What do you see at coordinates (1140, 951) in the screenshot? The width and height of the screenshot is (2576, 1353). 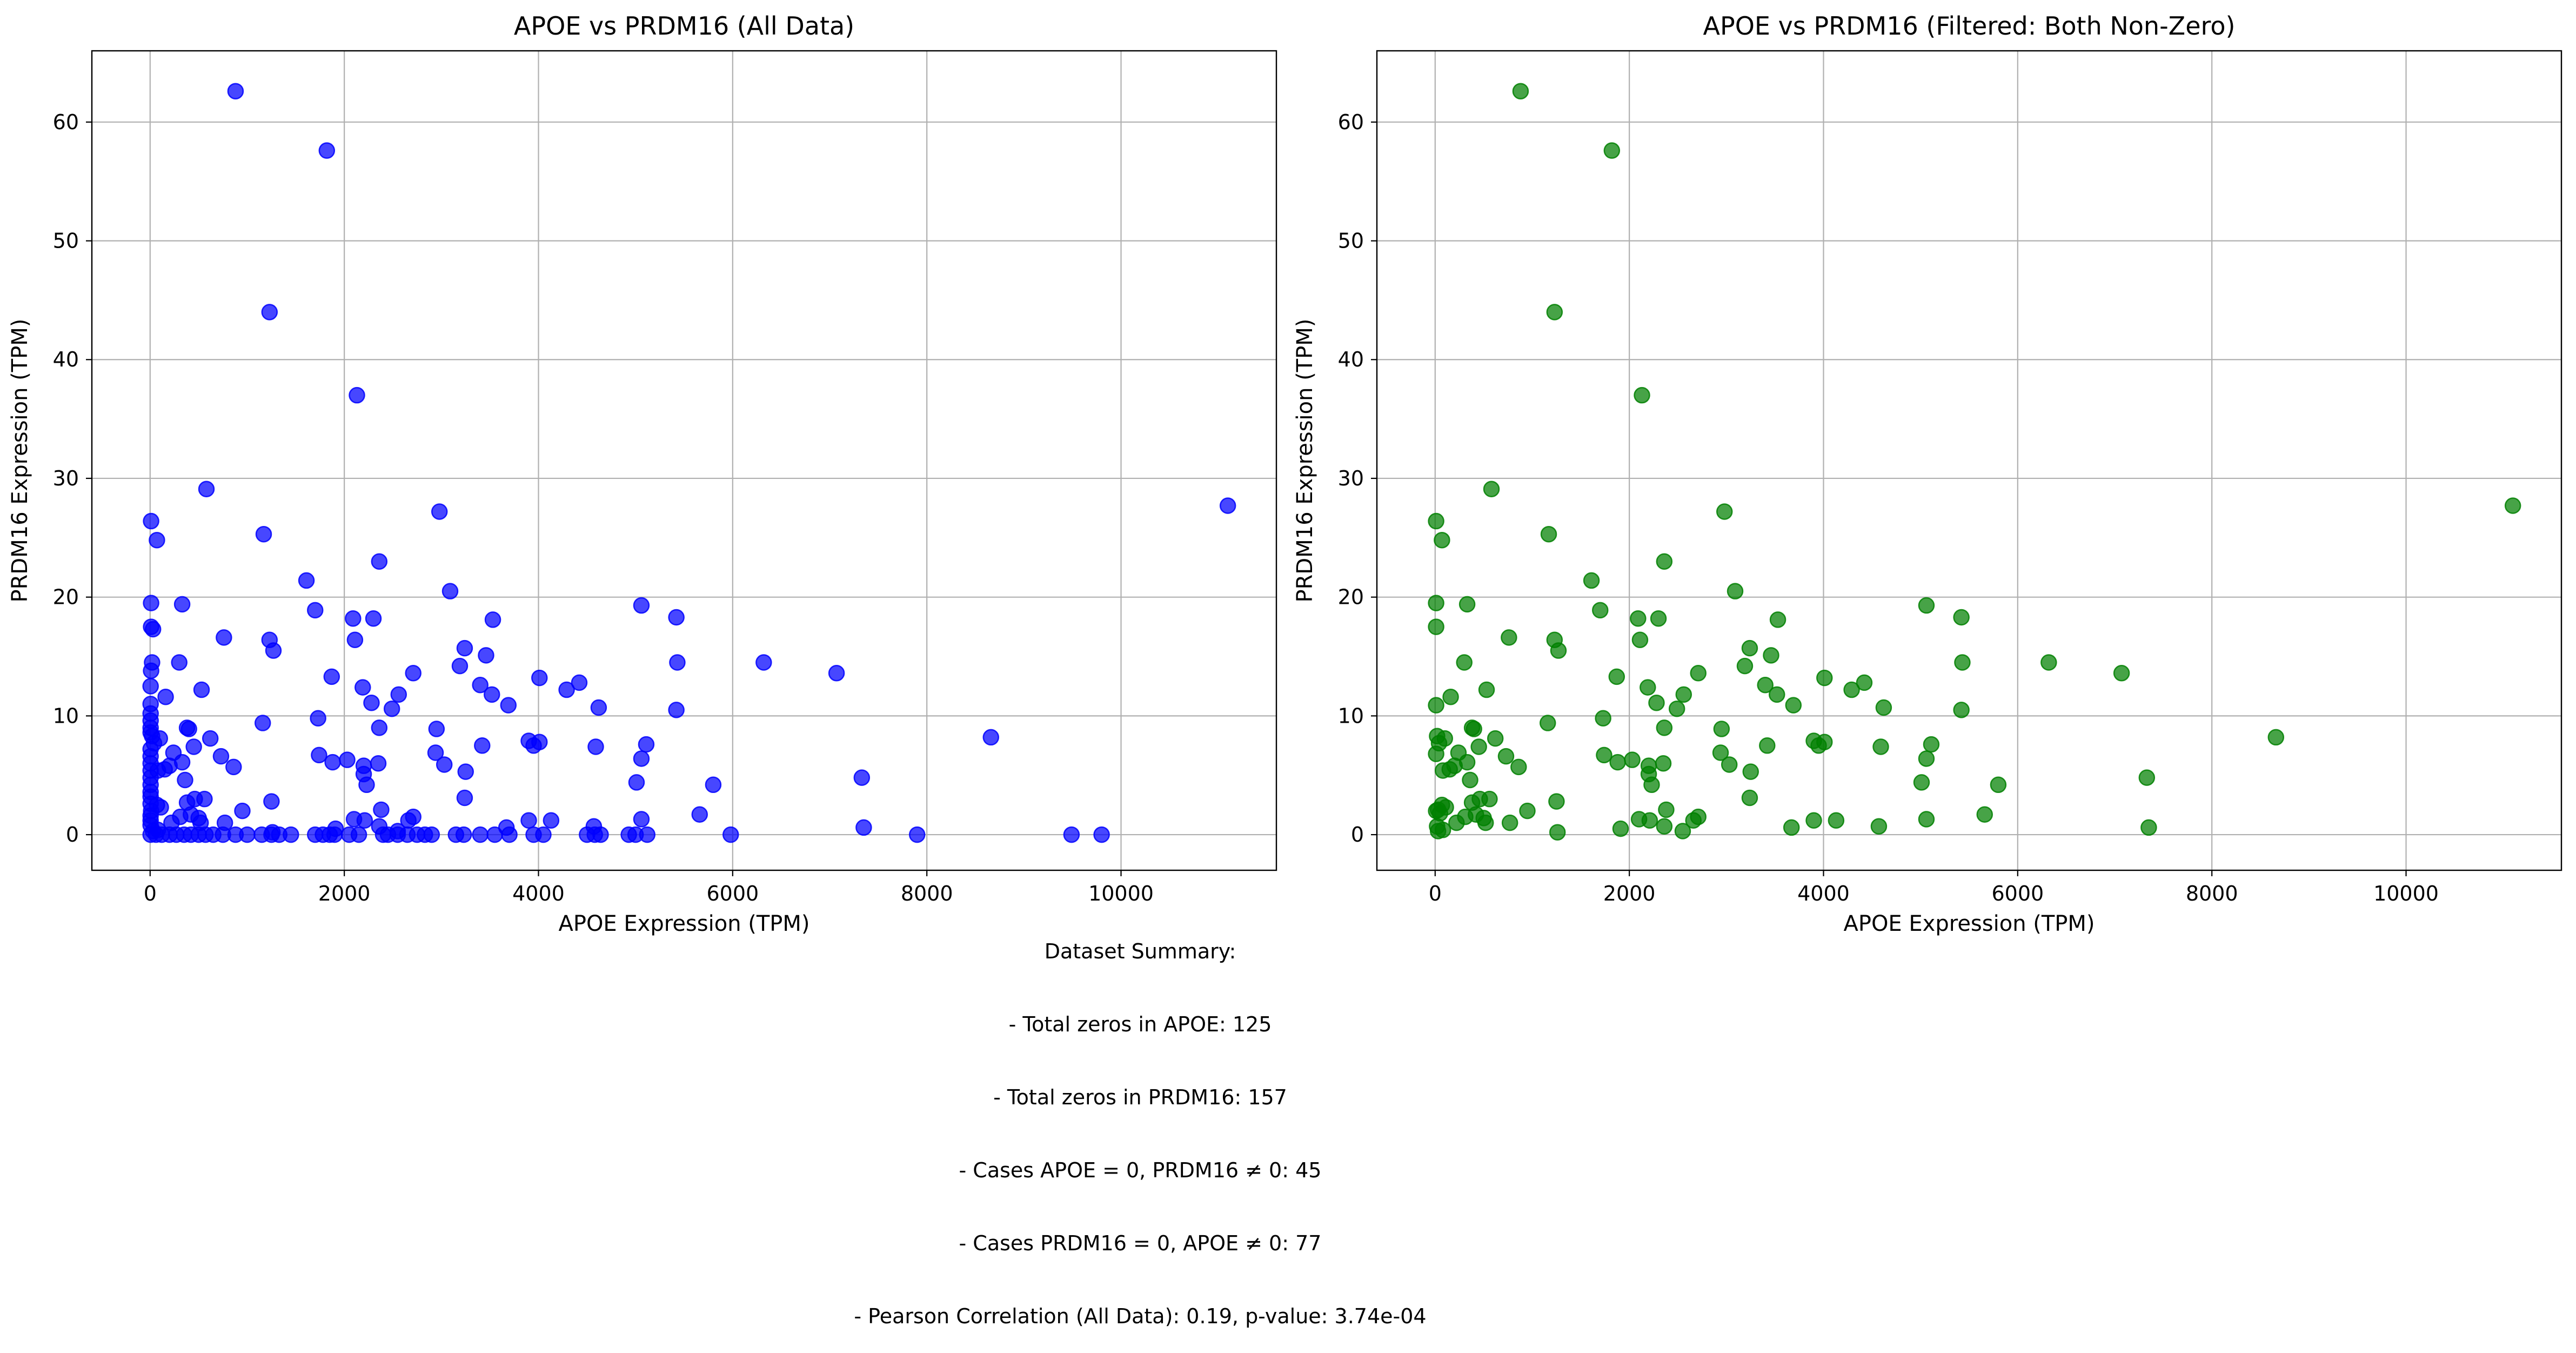 I see `summary-heading: Dataset Summary:` at bounding box center [1140, 951].